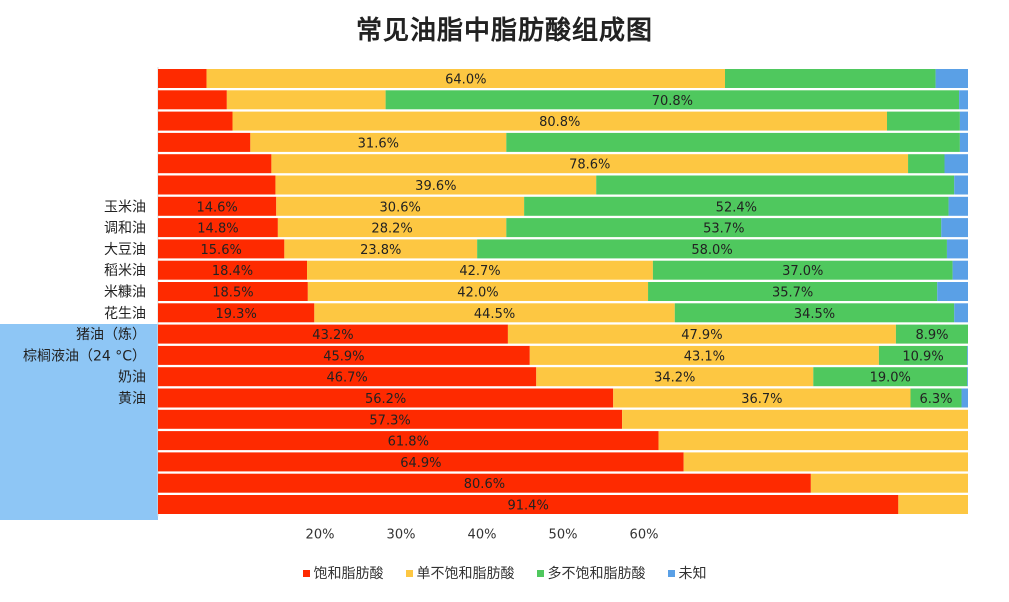 This screenshot has height=602, width=1009. I want to click on data-label: 58.0%, so click(711, 250).